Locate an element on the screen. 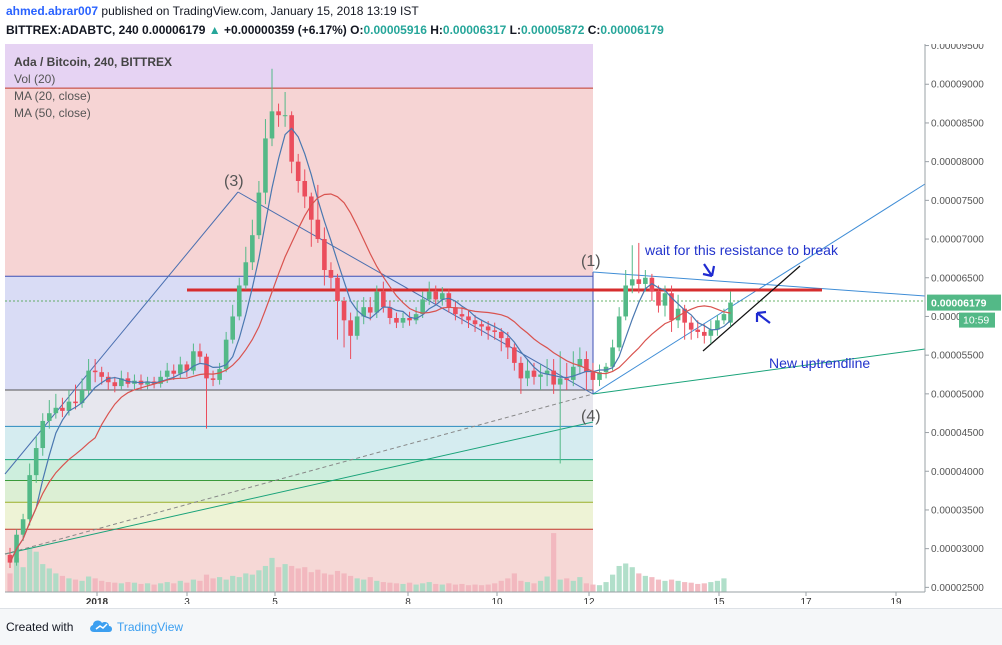 This screenshot has height=645, width=1002. time-axis: 2018 3 5 8 10 12 15 17 19 is located at coordinates (465, 599).